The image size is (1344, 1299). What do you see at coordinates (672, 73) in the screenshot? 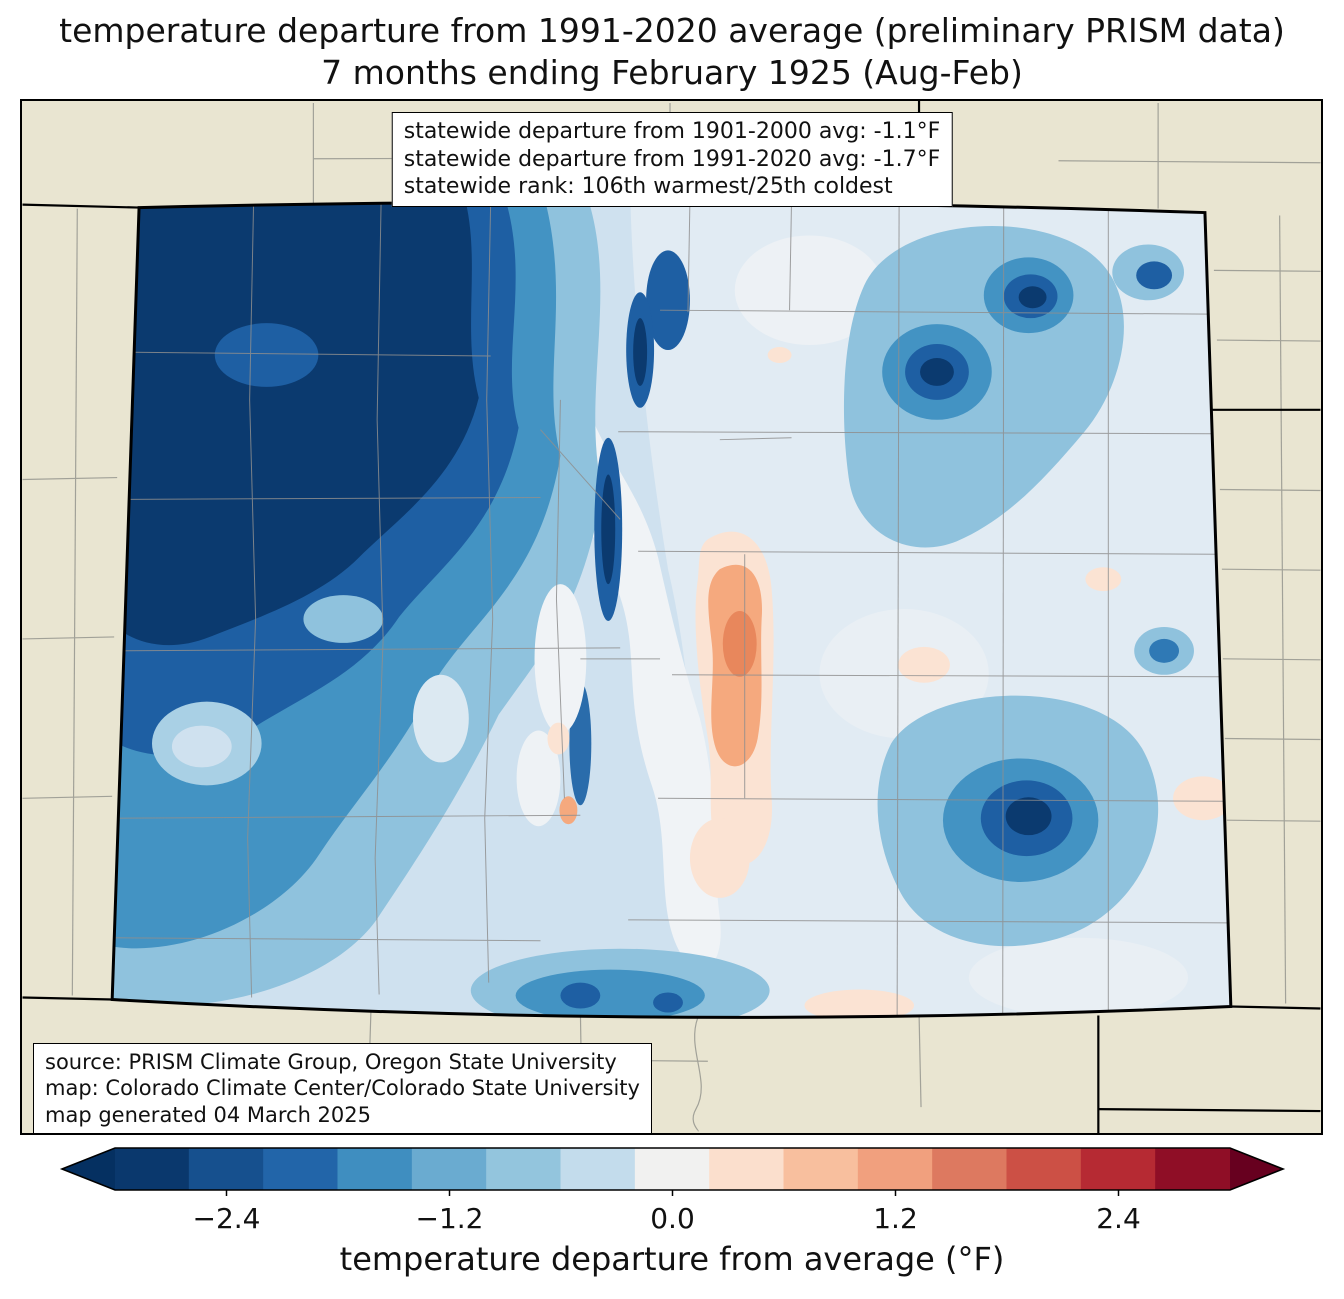
I see `title-line-2: 7 months ending February 1925 (Aug-Feb)` at bounding box center [672, 73].